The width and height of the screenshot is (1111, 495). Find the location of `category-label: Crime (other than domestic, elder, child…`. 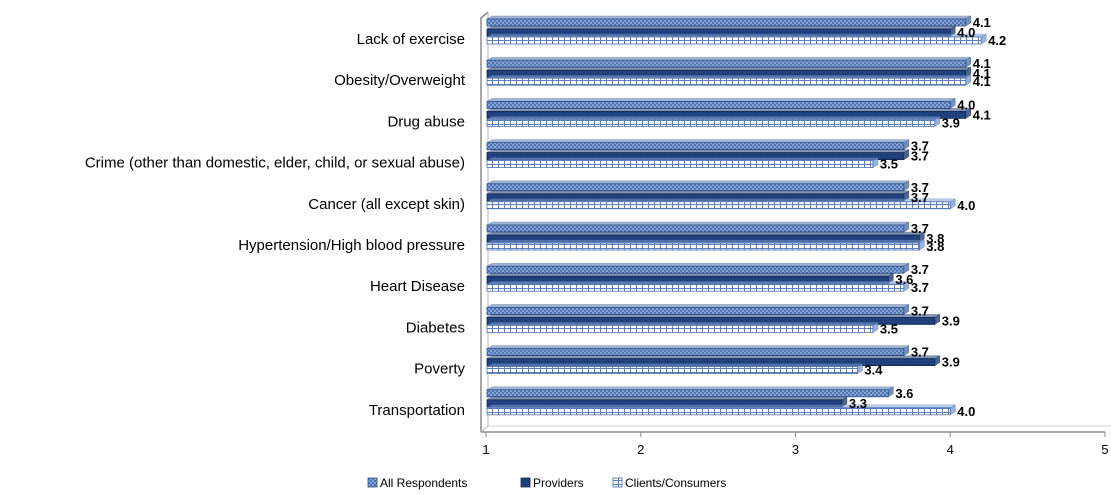

category-label: Crime (other than domestic, elder, child… is located at coordinates (275, 163).